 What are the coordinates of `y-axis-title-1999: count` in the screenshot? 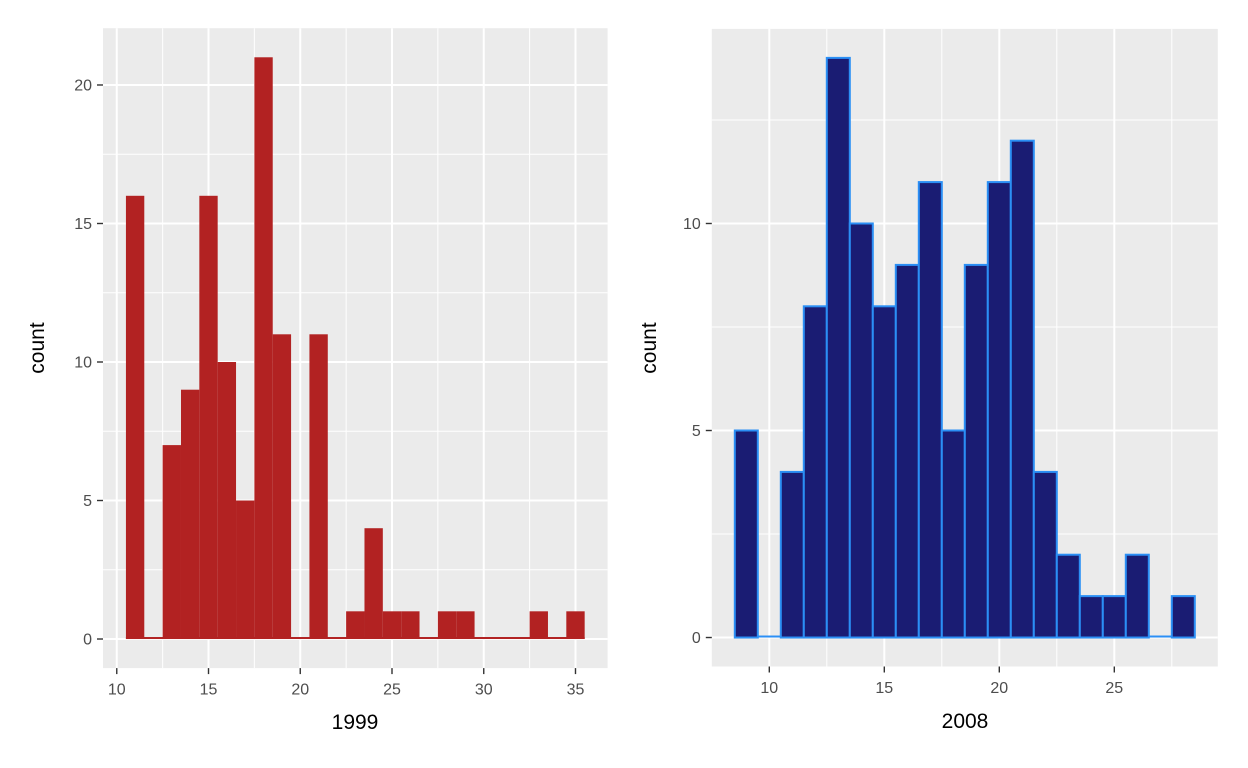 It's located at (37, 348).